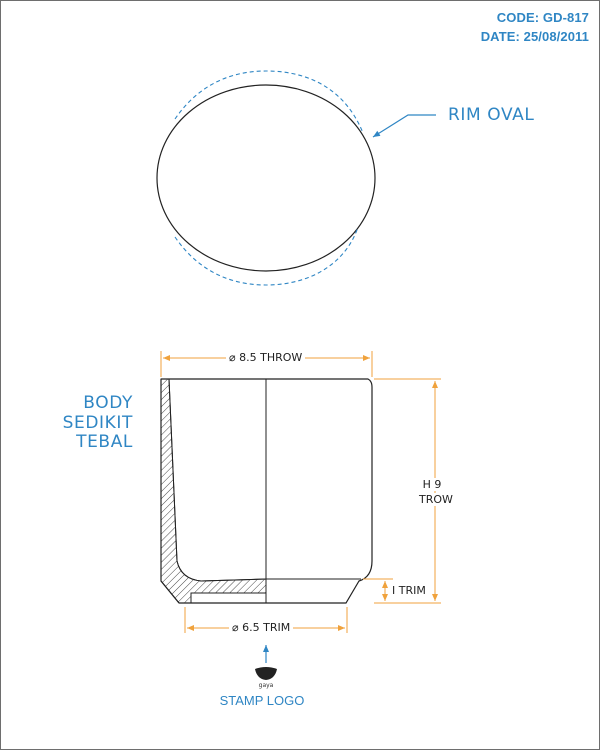  What do you see at coordinates (404, 126) in the screenshot?
I see `rim-leader-line` at bounding box center [404, 126].